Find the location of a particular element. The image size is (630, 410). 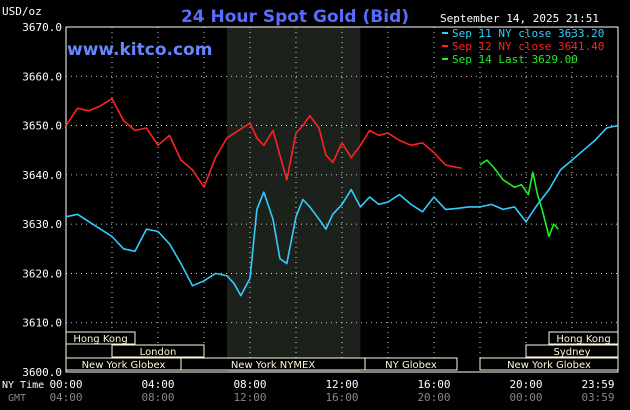

market-bar-label: Sydney is located at coordinates (571, 352).